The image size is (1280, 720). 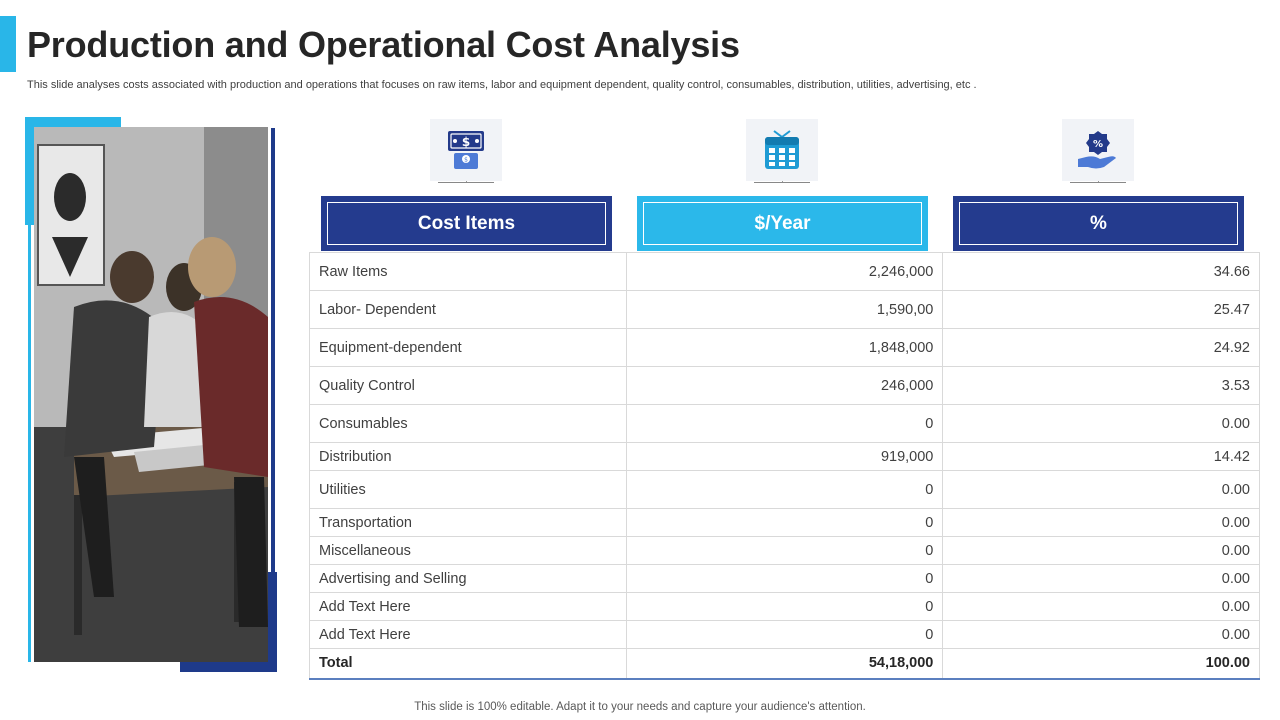 What do you see at coordinates (468, 385) in the screenshot?
I see `cost-item-cell: Quality Control` at bounding box center [468, 385].